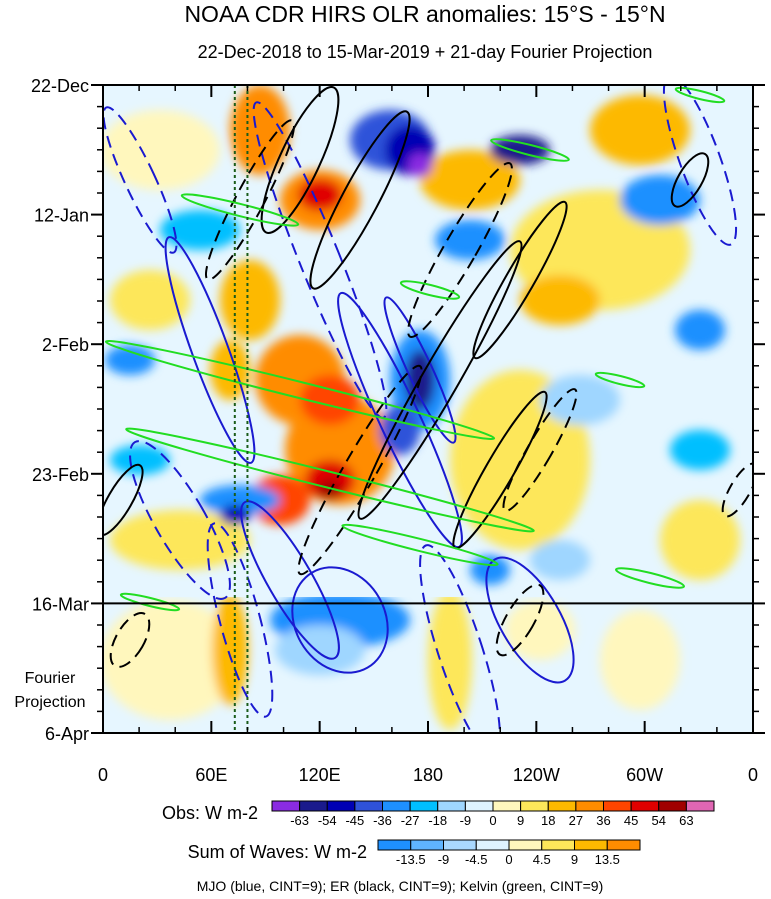  What do you see at coordinates (354, 820) in the screenshot?
I see `obs-colorbar-level-label: -45` at bounding box center [354, 820].